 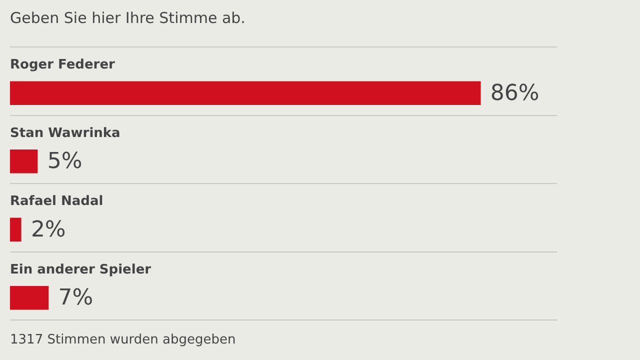 I want to click on chart-title: Geben Sie hier Ihre Stimme ab., so click(x=128, y=17).